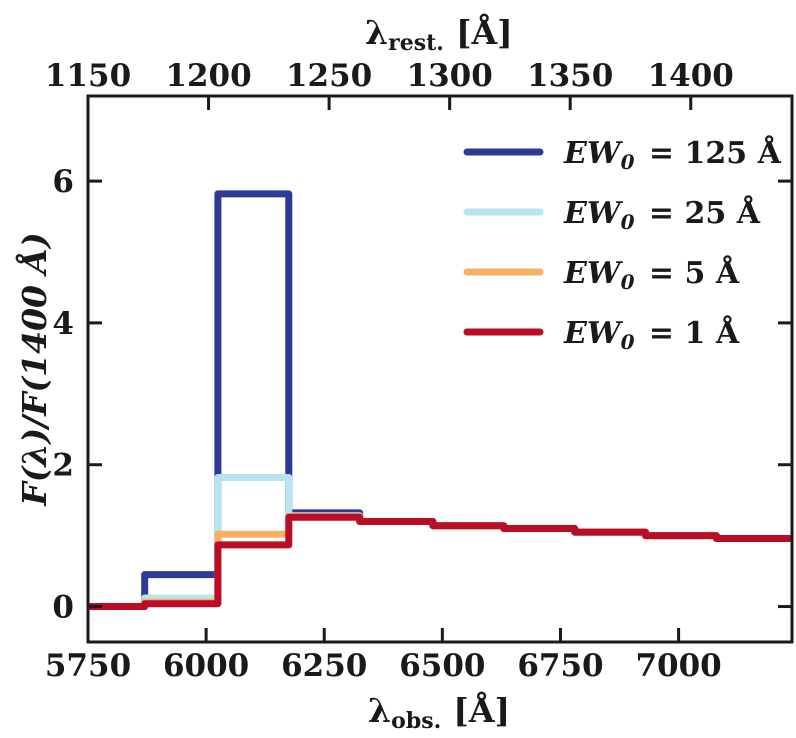 The image size is (796, 738). Describe the element at coordinates (481, 710) in the screenshot. I see `x-axis-title-unit: [Å]` at that location.